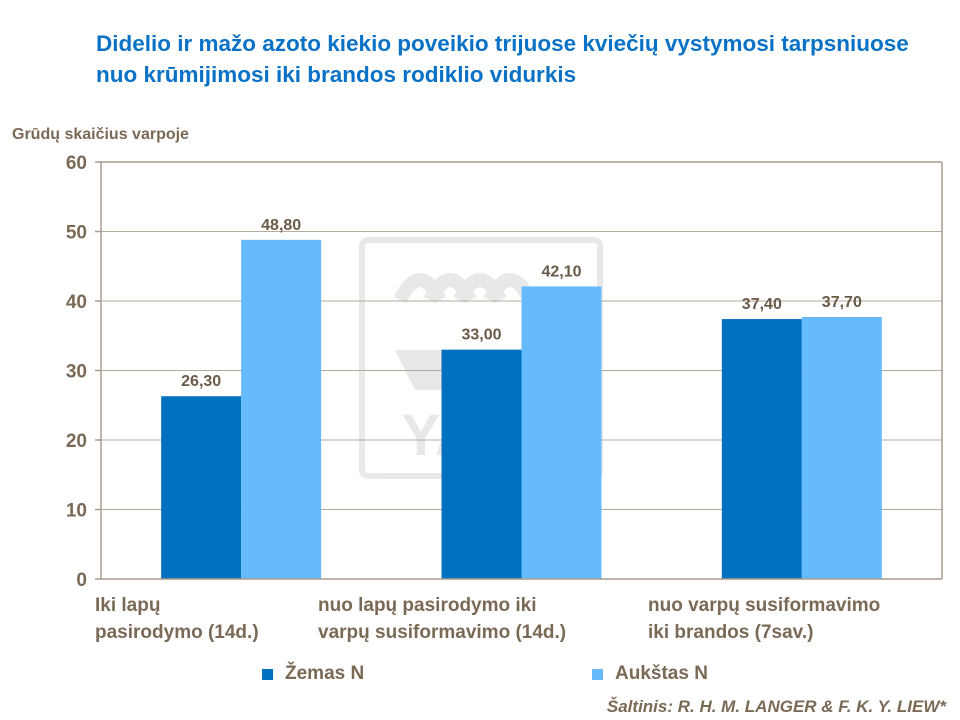  What do you see at coordinates (76, 372) in the screenshot?
I see `y-tick-label: 30` at bounding box center [76, 372].